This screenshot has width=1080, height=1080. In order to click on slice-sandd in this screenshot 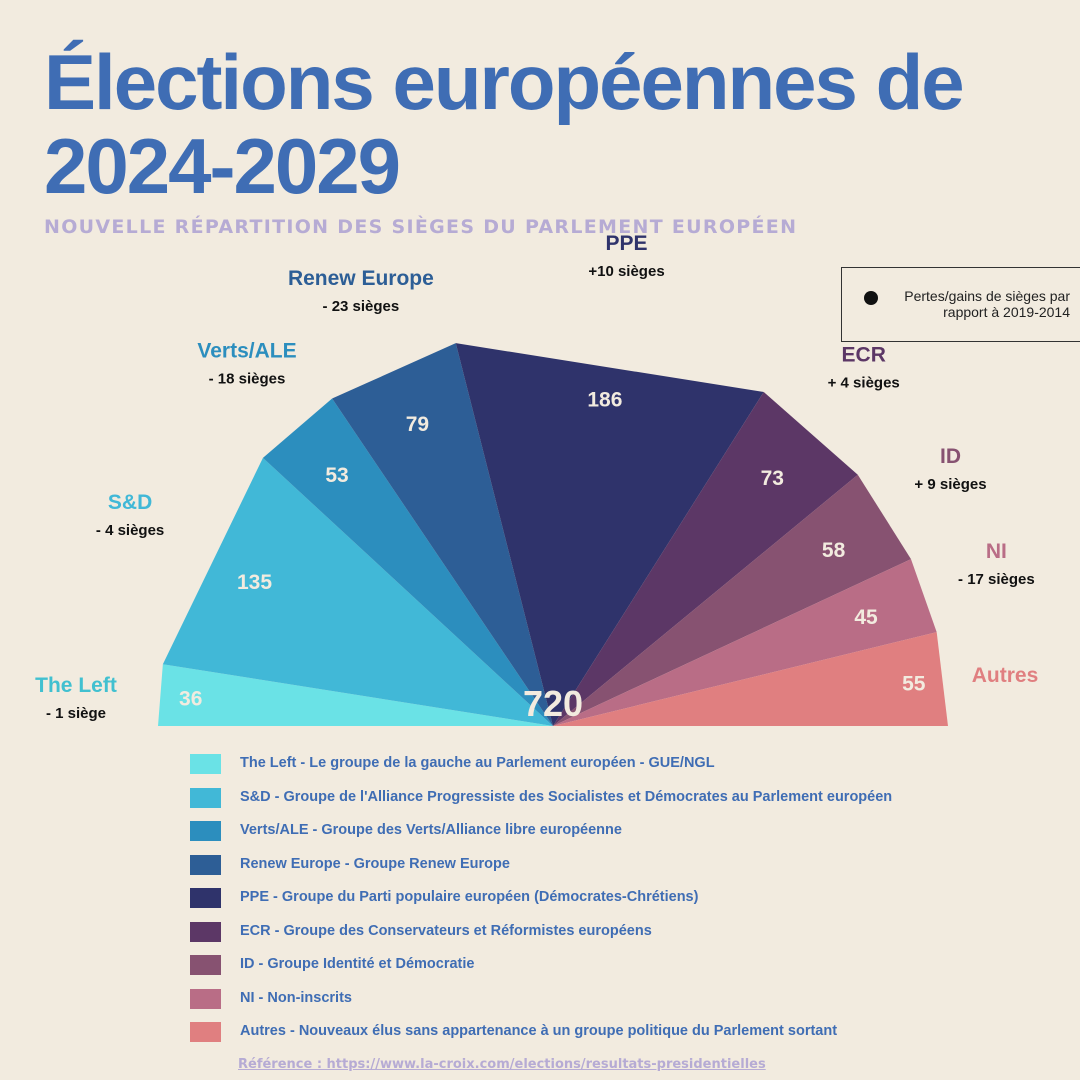, I will do `click(358, 591)`.